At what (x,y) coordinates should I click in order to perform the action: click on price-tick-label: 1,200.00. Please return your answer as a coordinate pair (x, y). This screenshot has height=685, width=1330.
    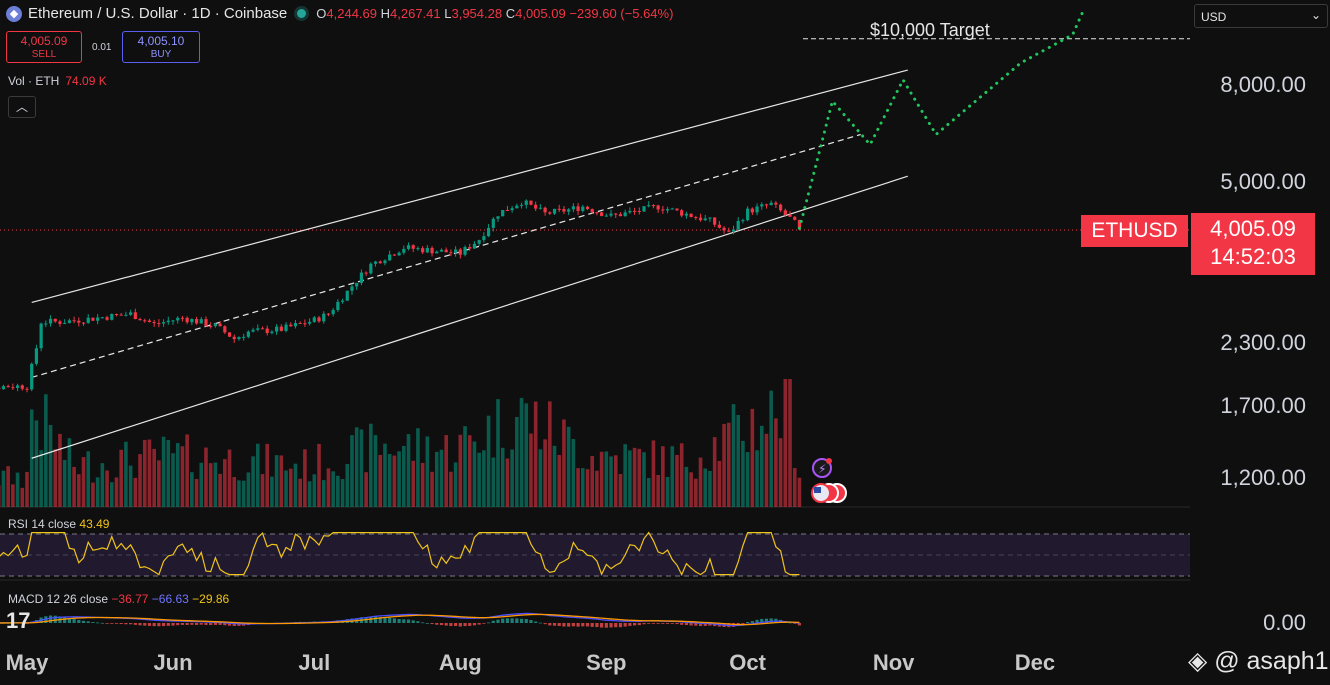
    Looking at the image, I should click on (1263, 477).